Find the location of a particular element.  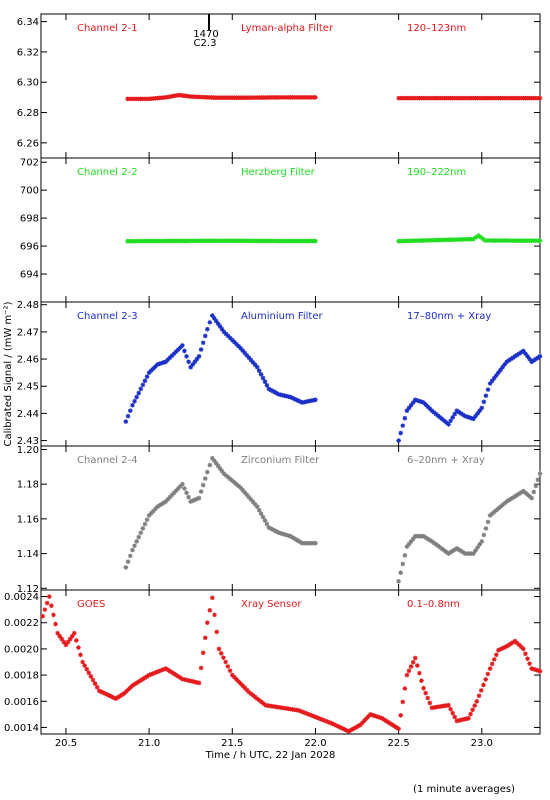

data-series is located at coordinates (333, 519).